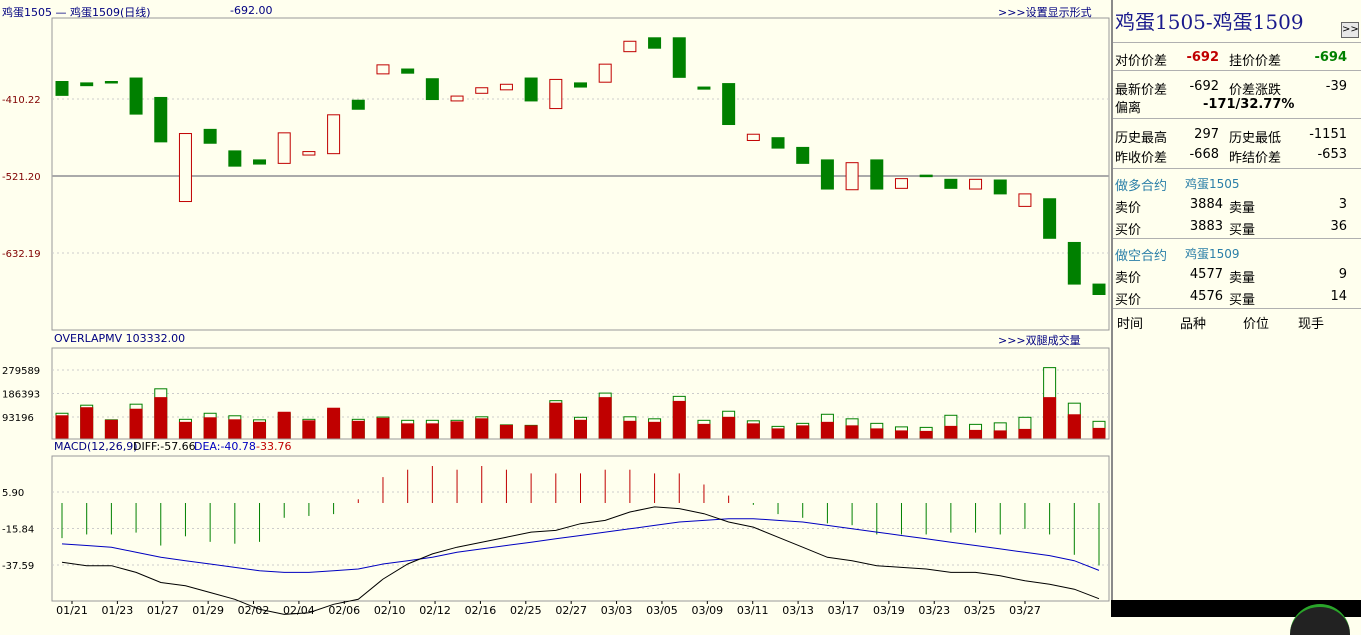 The width and height of the screenshot is (1361, 635). I want to click on long-leg-ask-row: 卖价 3884 卖量 3, so click(1237, 205).